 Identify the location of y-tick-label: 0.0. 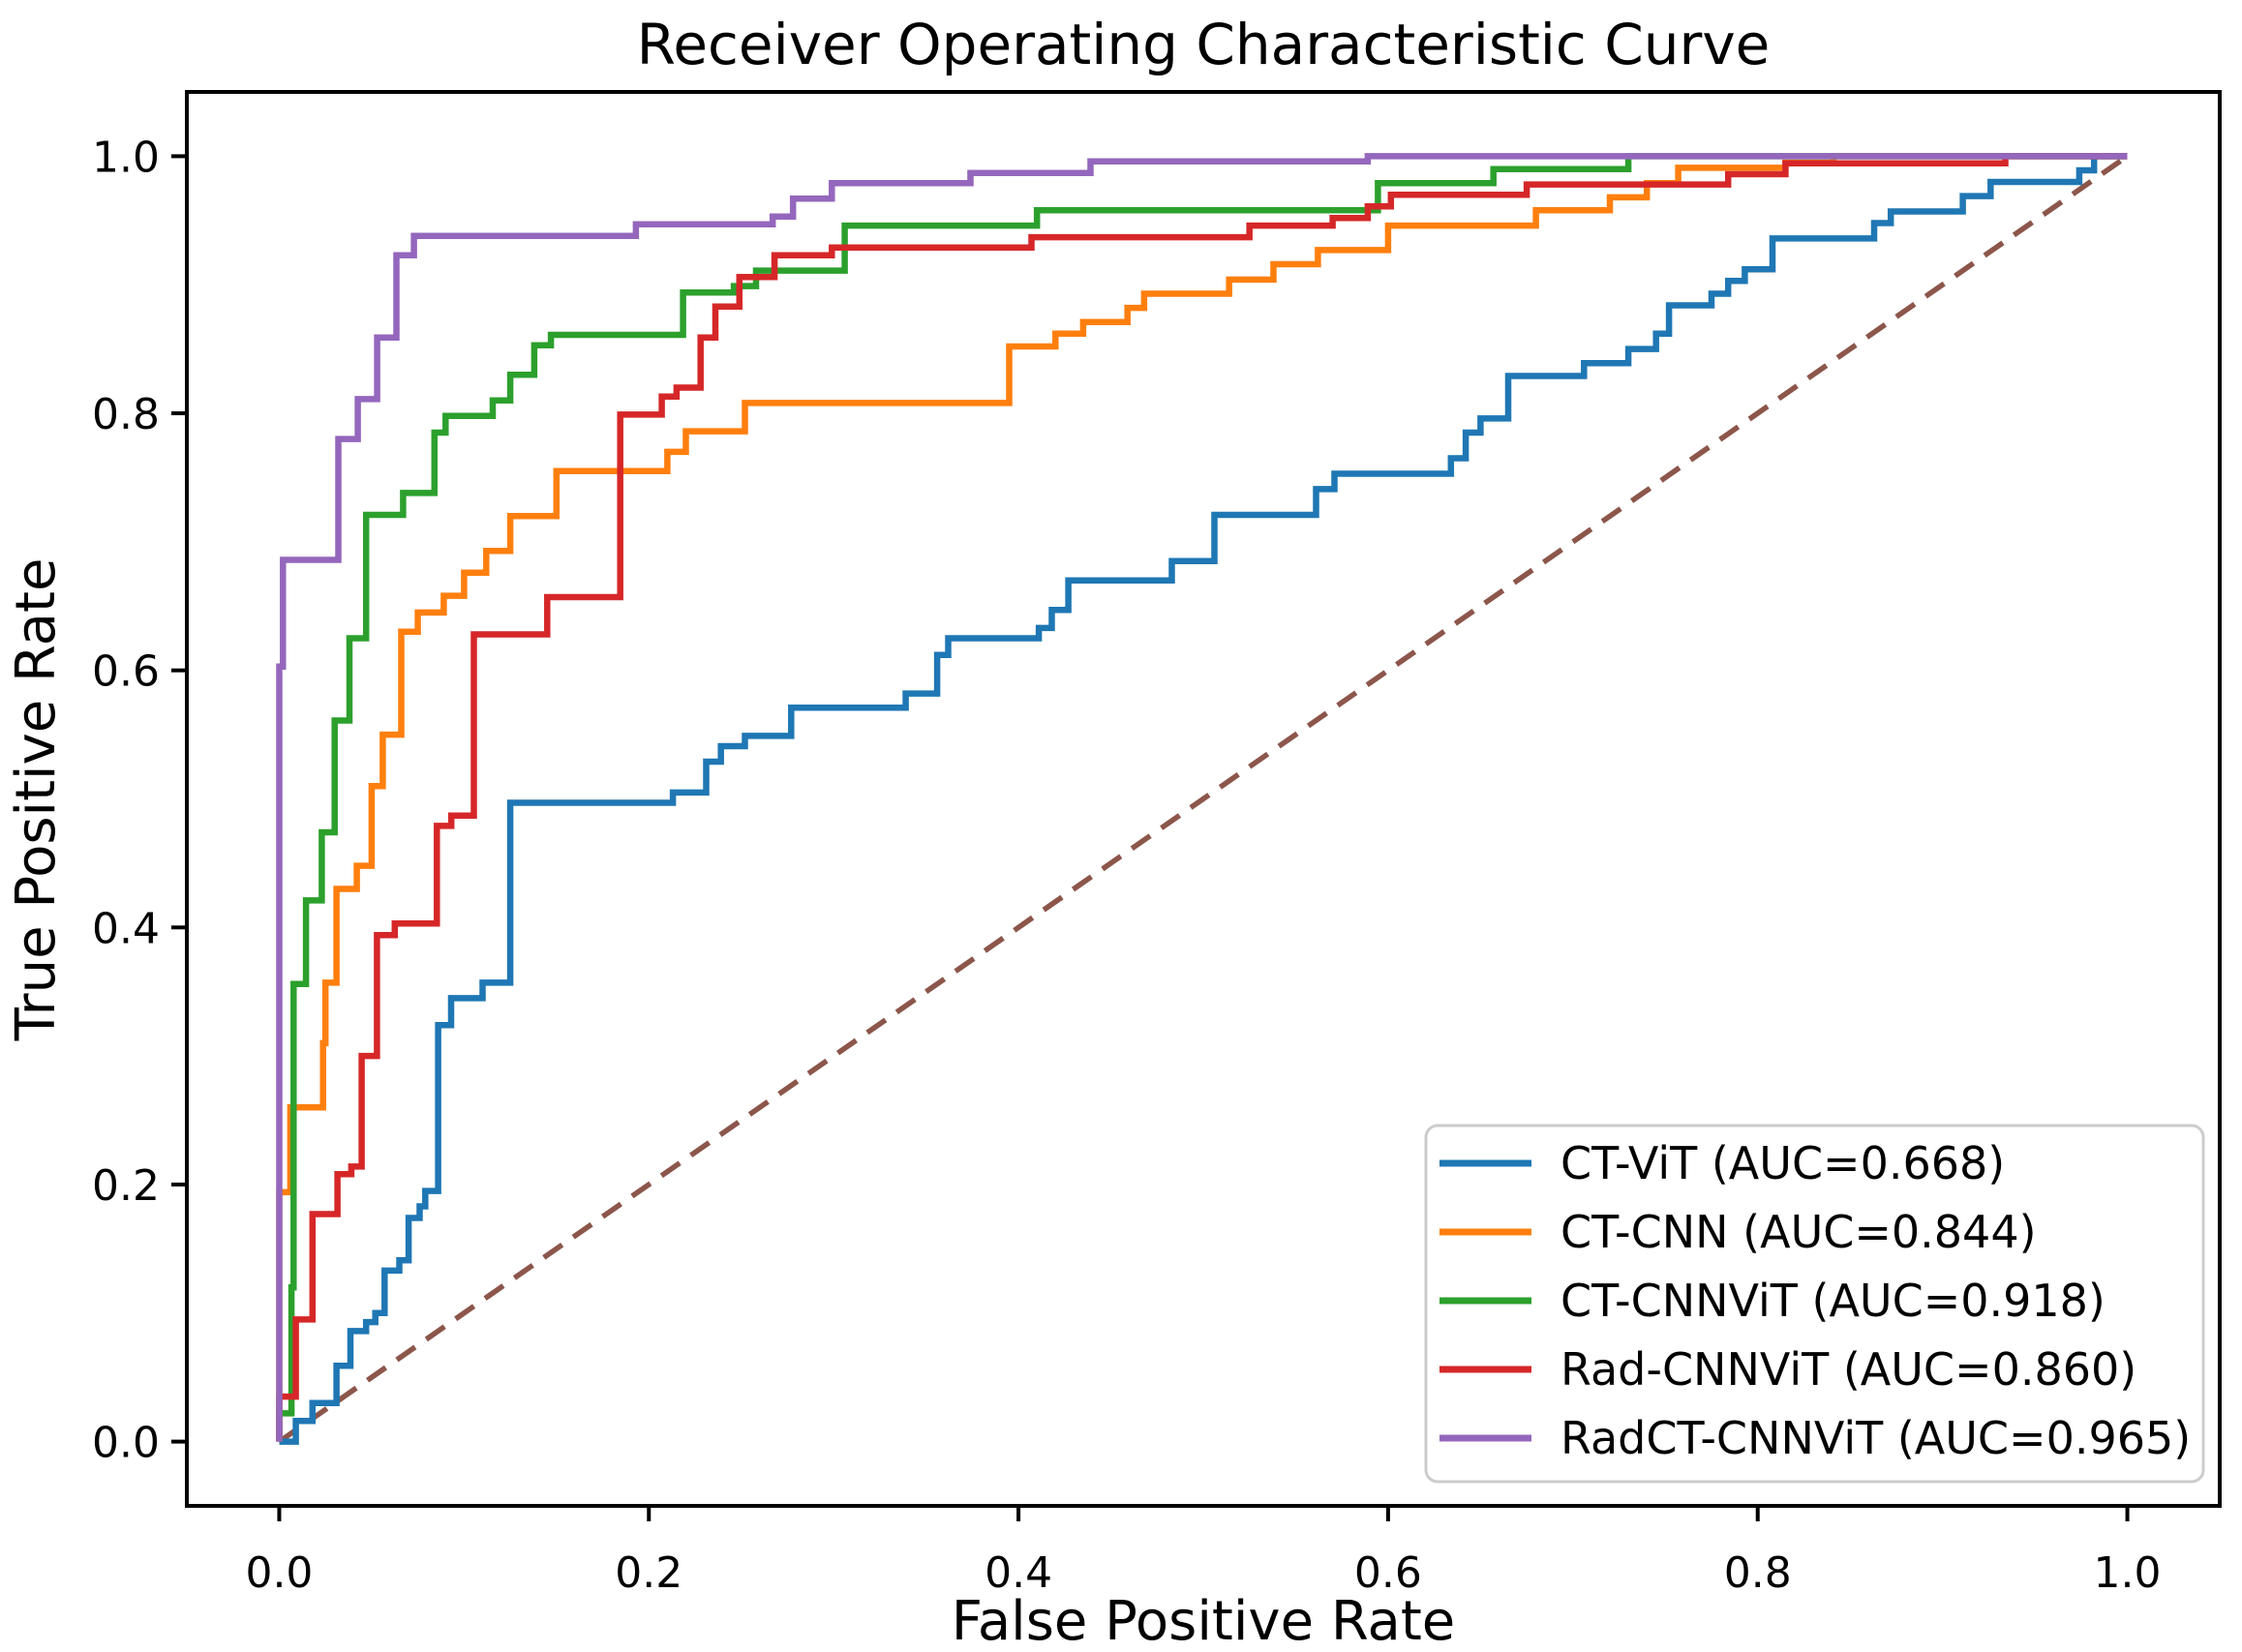
(126, 1443).